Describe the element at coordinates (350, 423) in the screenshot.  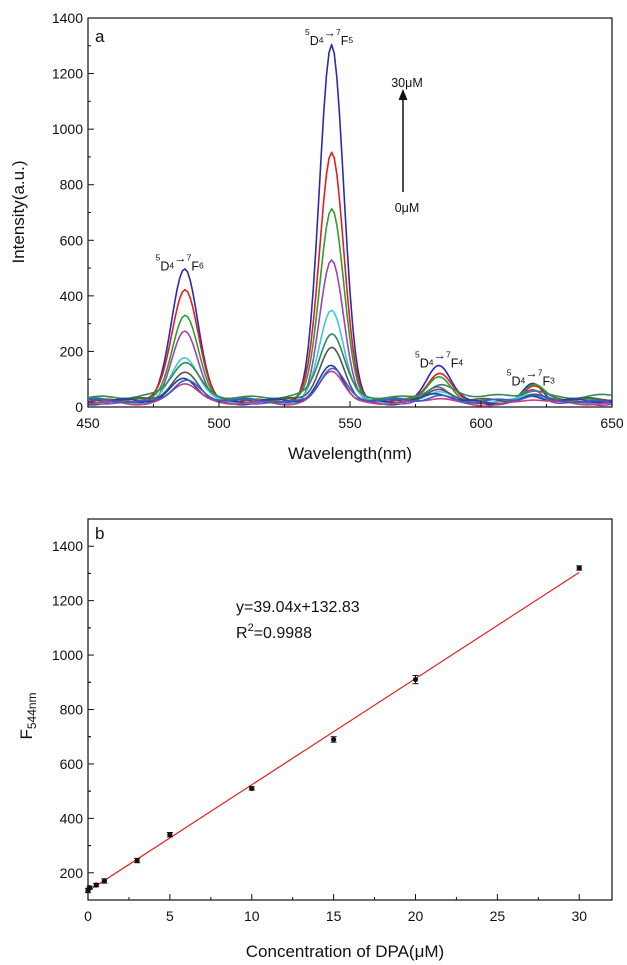
I see `a-x-tick-label: 550` at that location.